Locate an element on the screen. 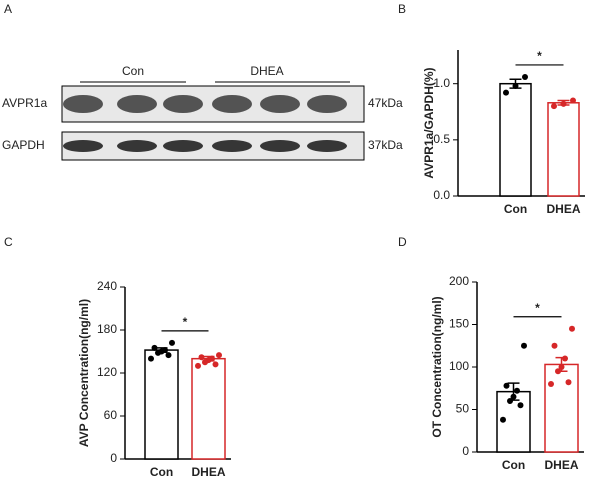  panel-label: C is located at coordinates (8, 242).